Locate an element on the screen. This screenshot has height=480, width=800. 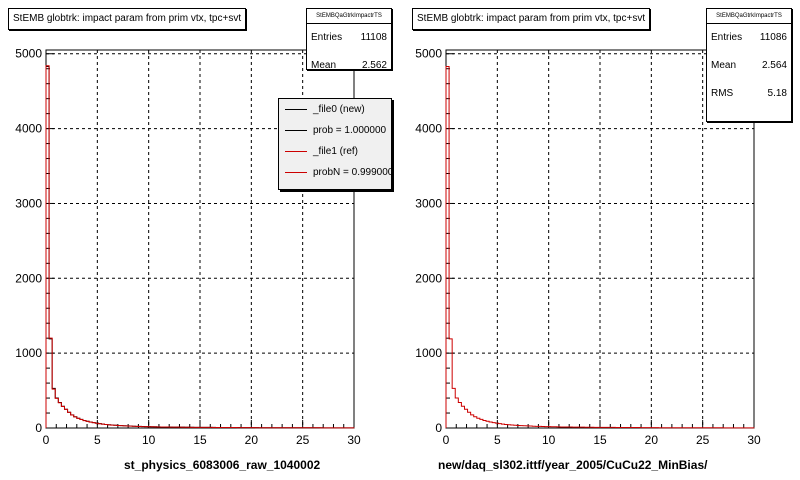
left-x-axis-title: st_physics_6083006_raw_1040002 is located at coordinates (222, 465).